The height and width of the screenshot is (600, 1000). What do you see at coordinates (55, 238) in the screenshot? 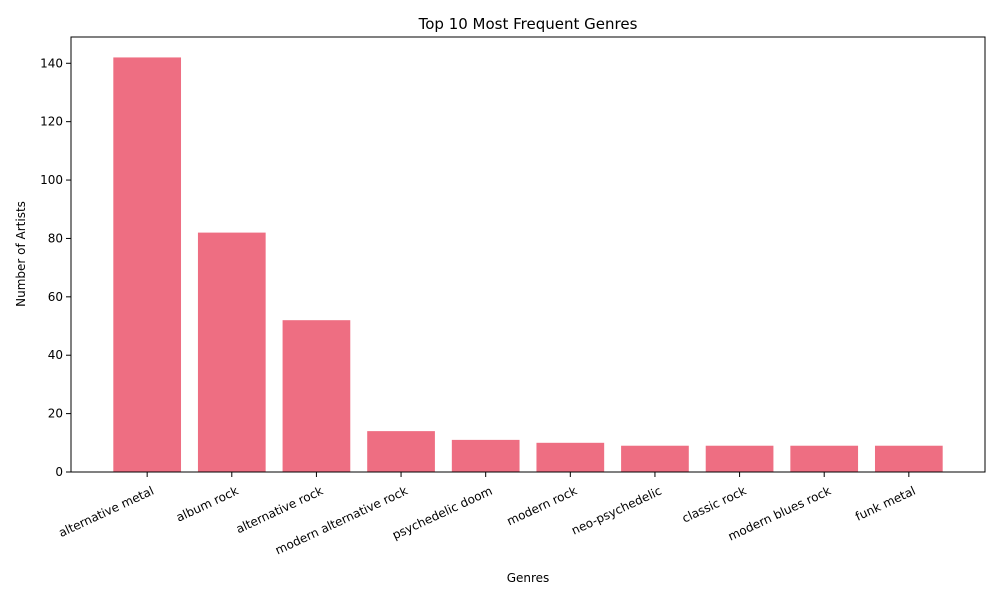
I see `y-tick-label: 80` at bounding box center [55, 238].